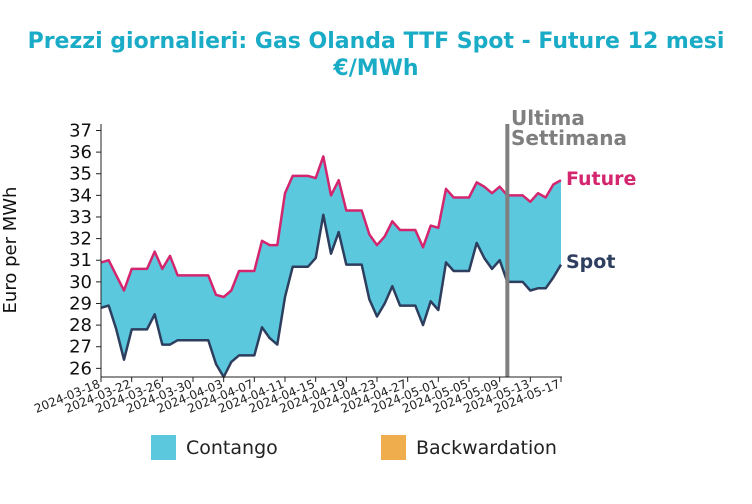 This screenshot has height=504, width=752. Describe the element at coordinates (163, 447) in the screenshot. I see `legend-swatch-contango` at that location.